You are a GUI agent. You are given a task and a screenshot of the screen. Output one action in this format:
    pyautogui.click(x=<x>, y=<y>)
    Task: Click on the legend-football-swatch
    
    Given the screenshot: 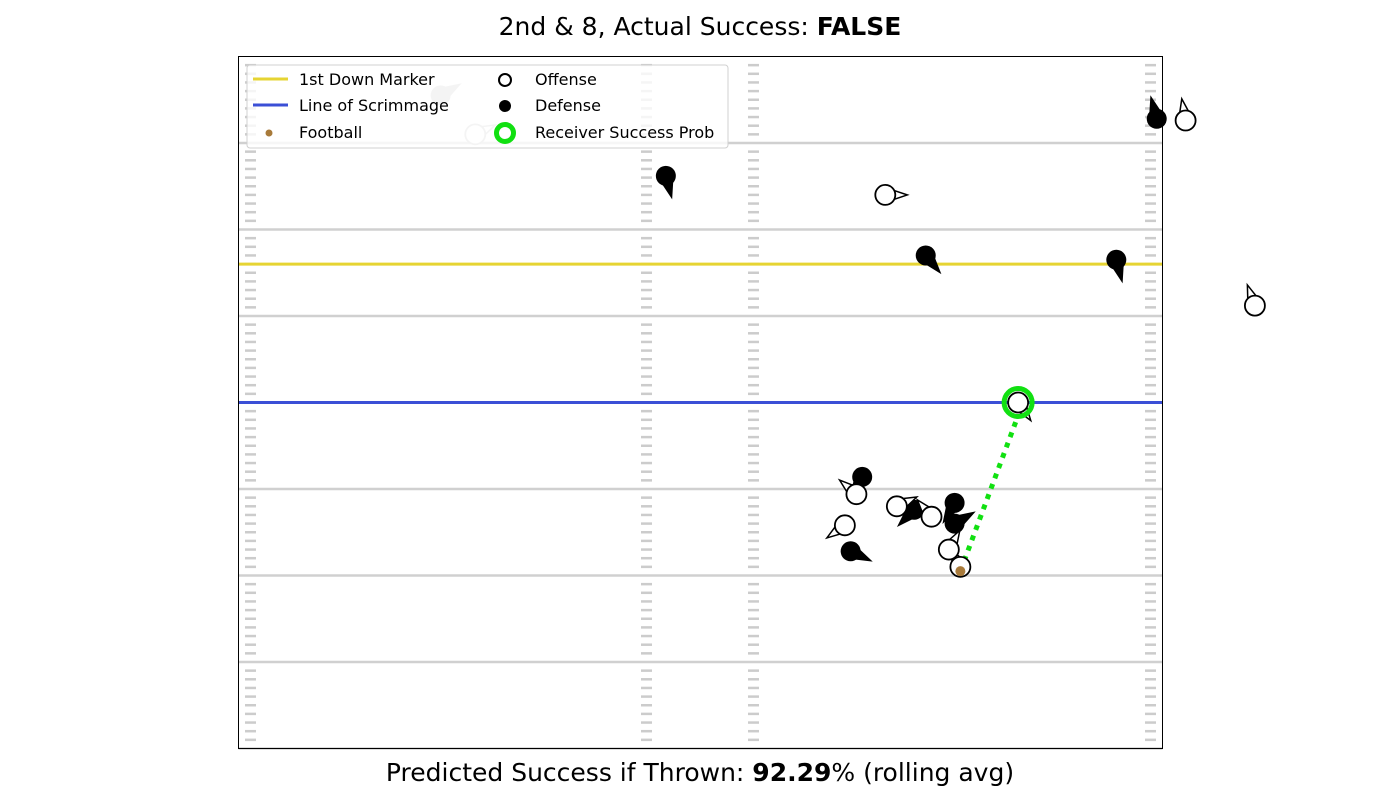 What is the action you would take?
    pyautogui.click(x=269, y=133)
    